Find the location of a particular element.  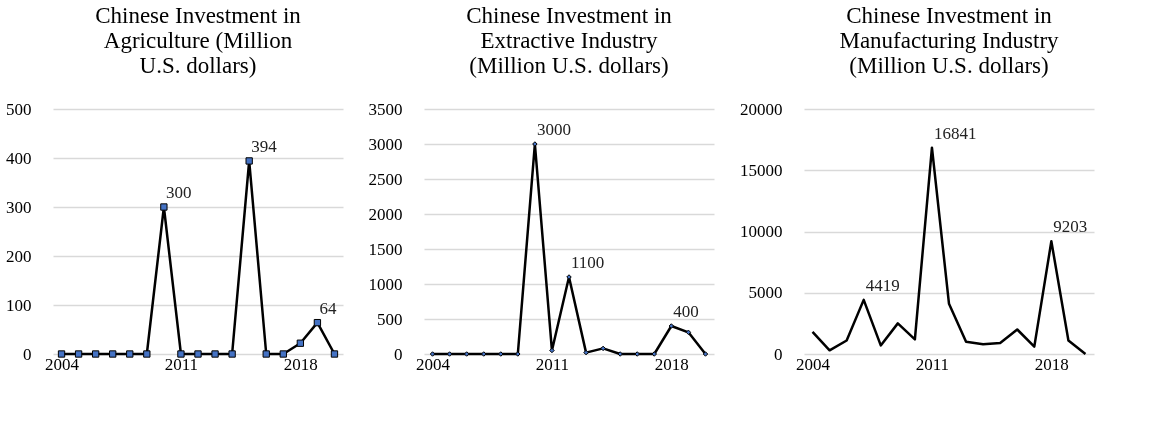

data-label: 64 is located at coordinates (328, 308).